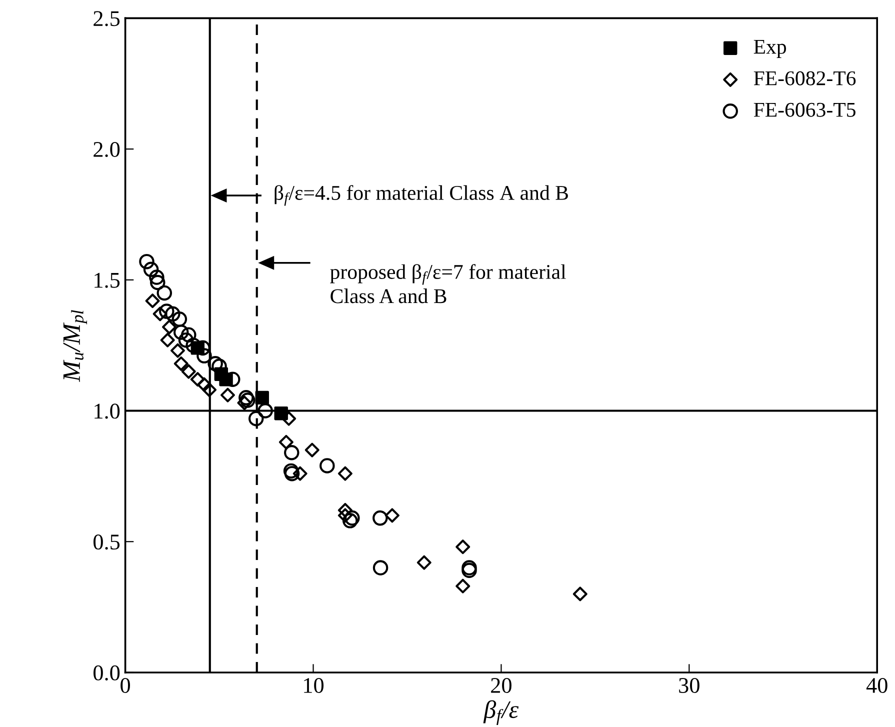 This screenshot has height=727, width=895. I want to click on x-tick-label: 0, so click(125, 685).